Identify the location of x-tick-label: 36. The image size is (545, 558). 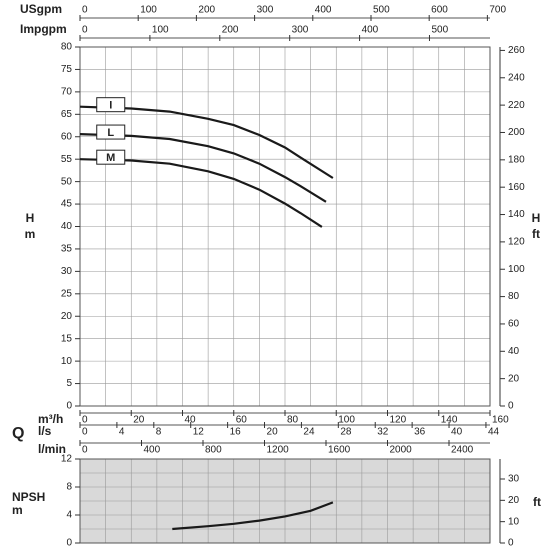
(420, 432).